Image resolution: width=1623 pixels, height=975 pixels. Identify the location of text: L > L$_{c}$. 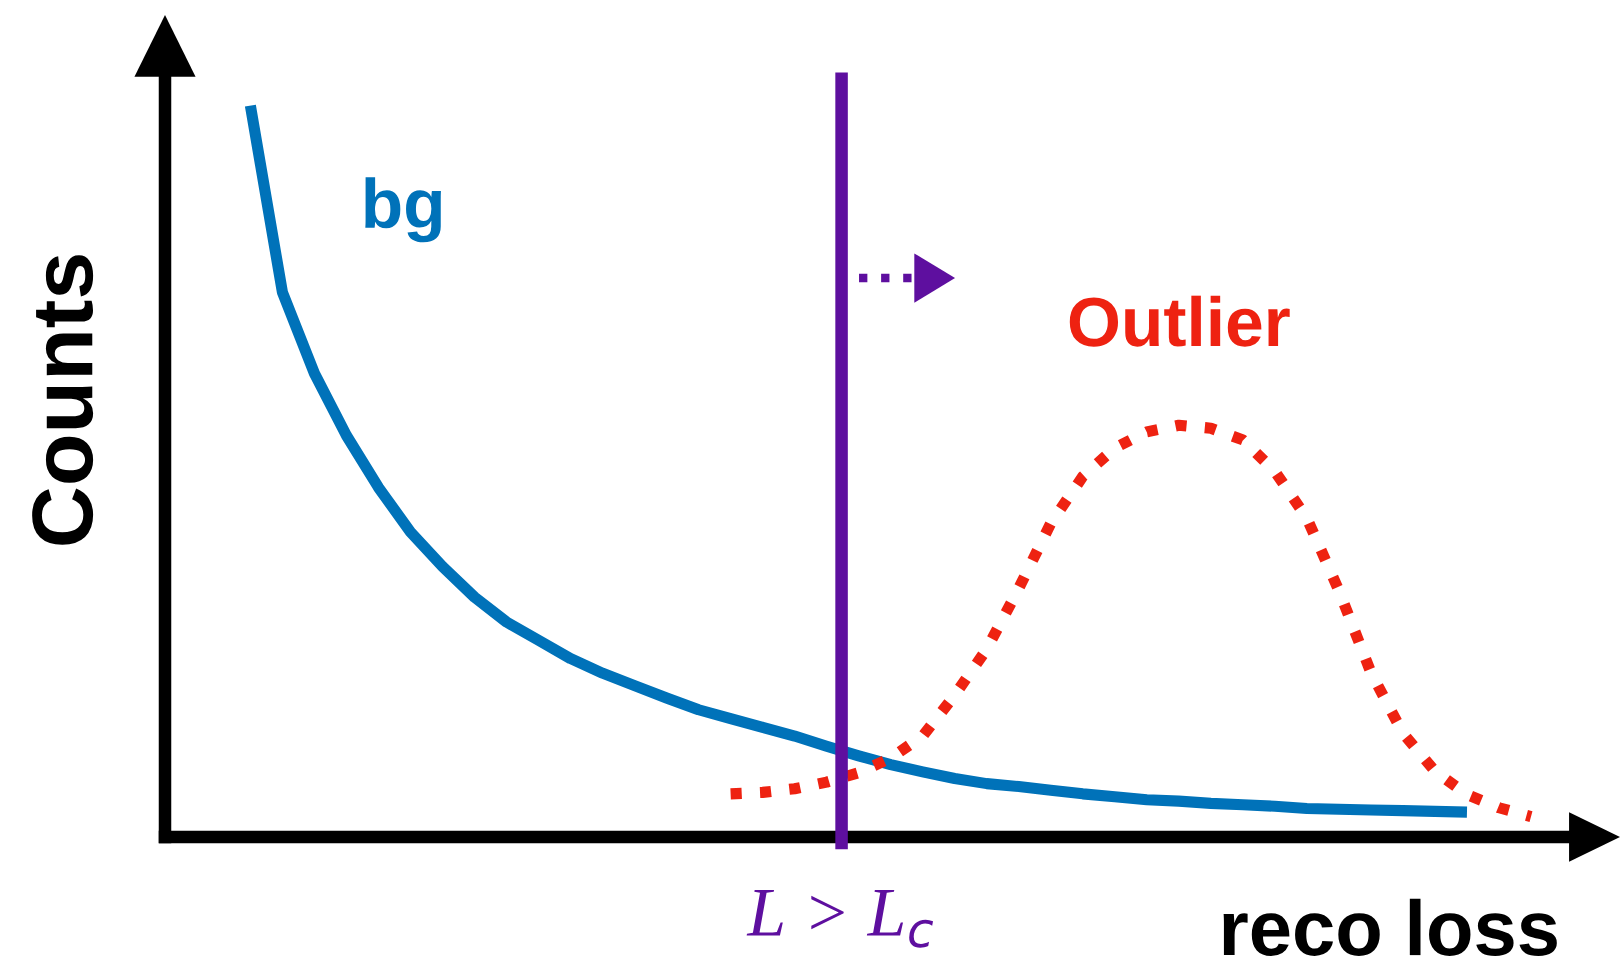
(840, 919).